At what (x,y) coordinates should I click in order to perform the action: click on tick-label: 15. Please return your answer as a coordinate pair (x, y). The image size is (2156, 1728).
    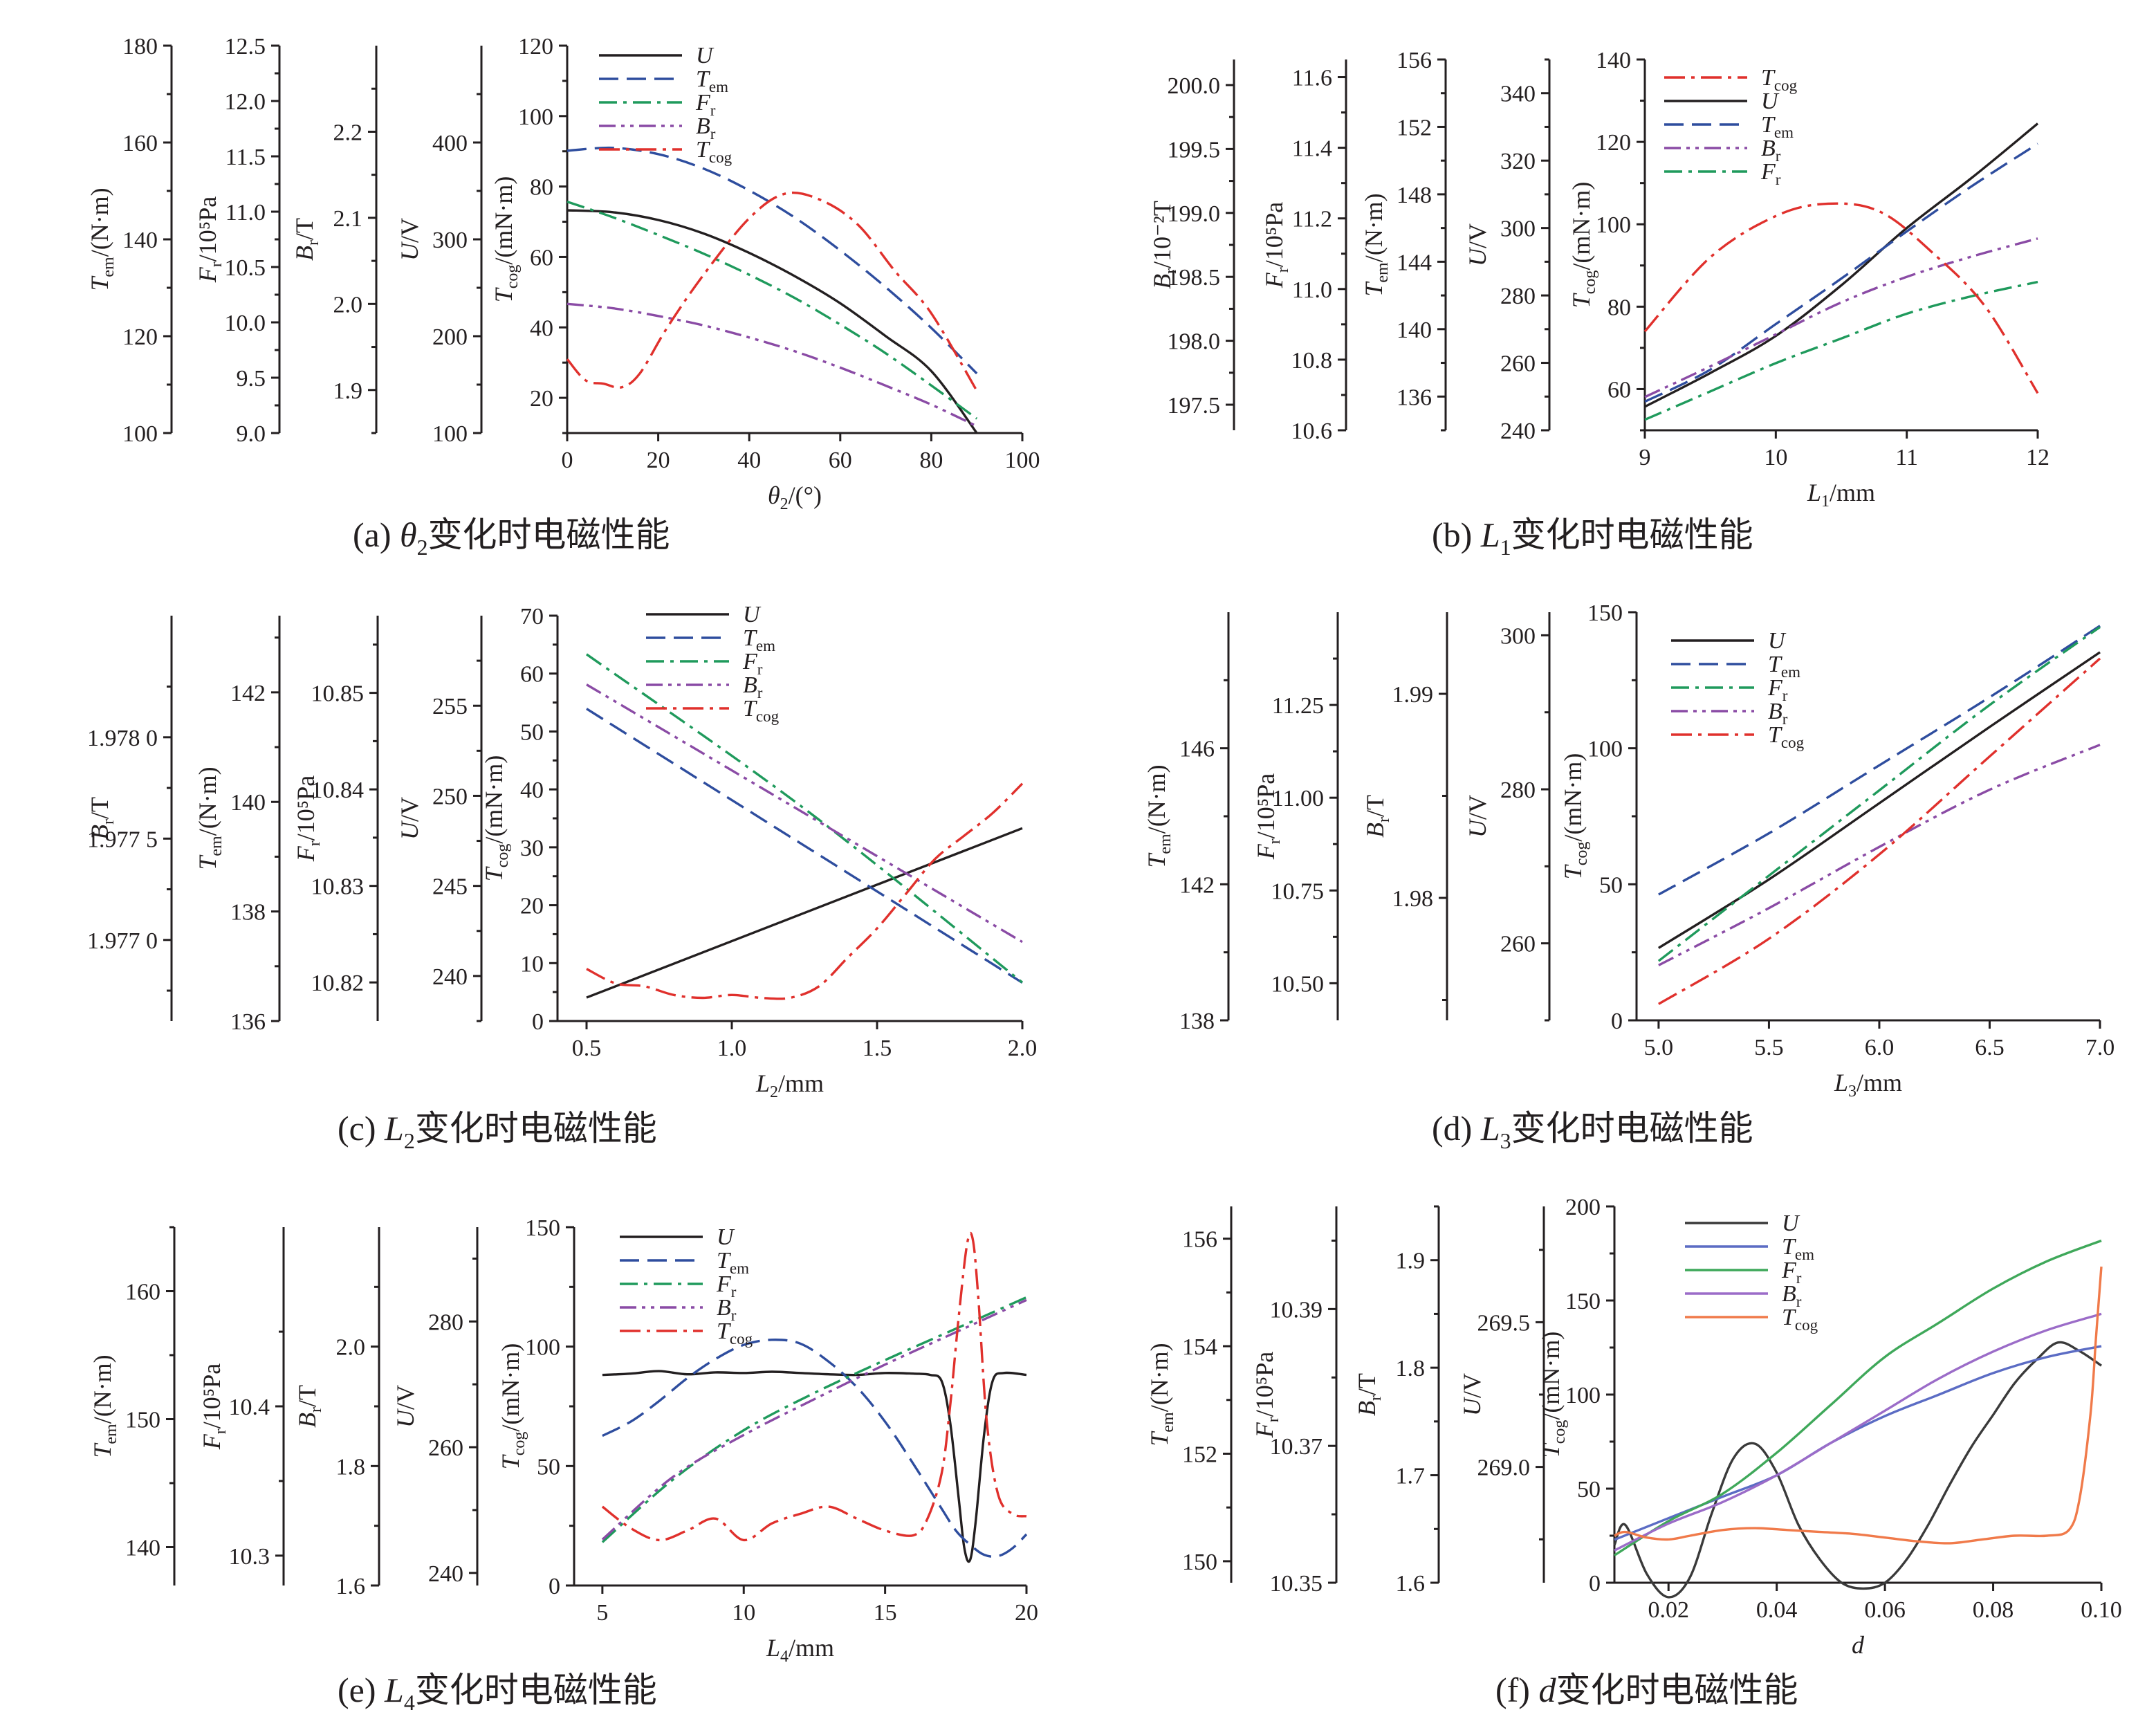
    Looking at the image, I should click on (885, 1613).